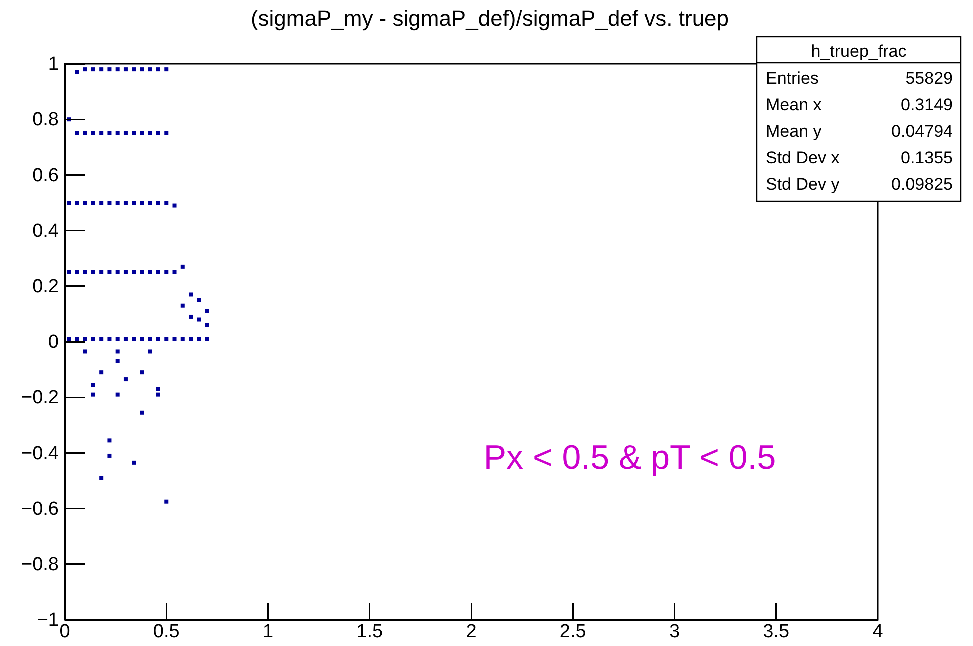 This screenshot has height=646, width=973. What do you see at coordinates (370, 631) in the screenshot?
I see `x-tick-label: 1.5` at bounding box center [370, 631].